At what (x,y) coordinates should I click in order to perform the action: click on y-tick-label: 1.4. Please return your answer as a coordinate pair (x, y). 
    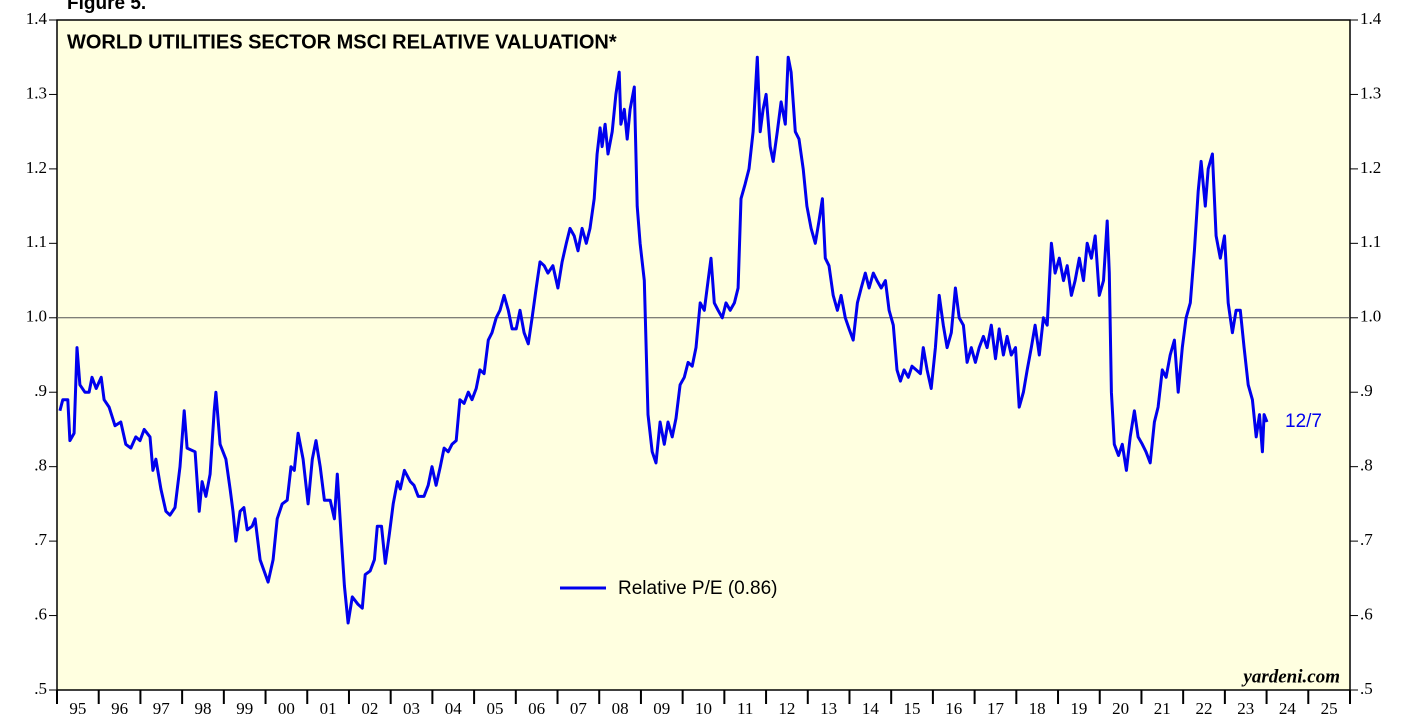
    Looking at the image, I should click on (37, 18).